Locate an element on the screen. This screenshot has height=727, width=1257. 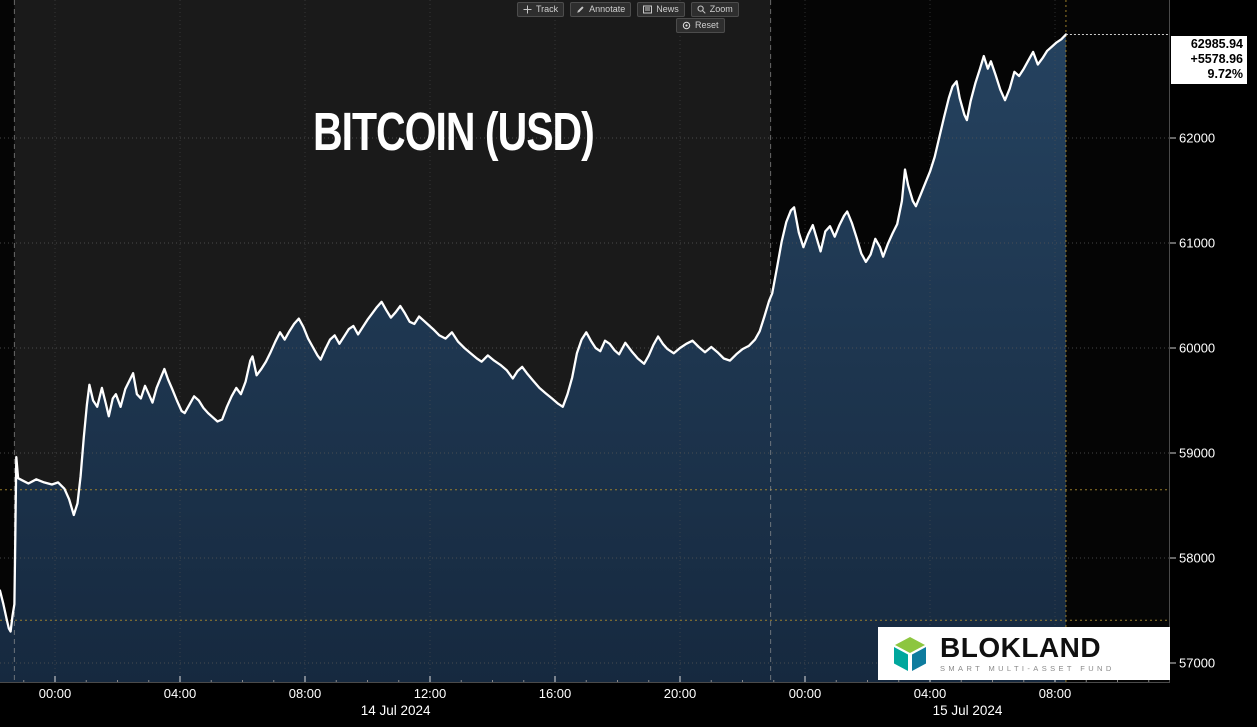
y-axis-label-text: 58000 is located at coordinates (1197, 558).